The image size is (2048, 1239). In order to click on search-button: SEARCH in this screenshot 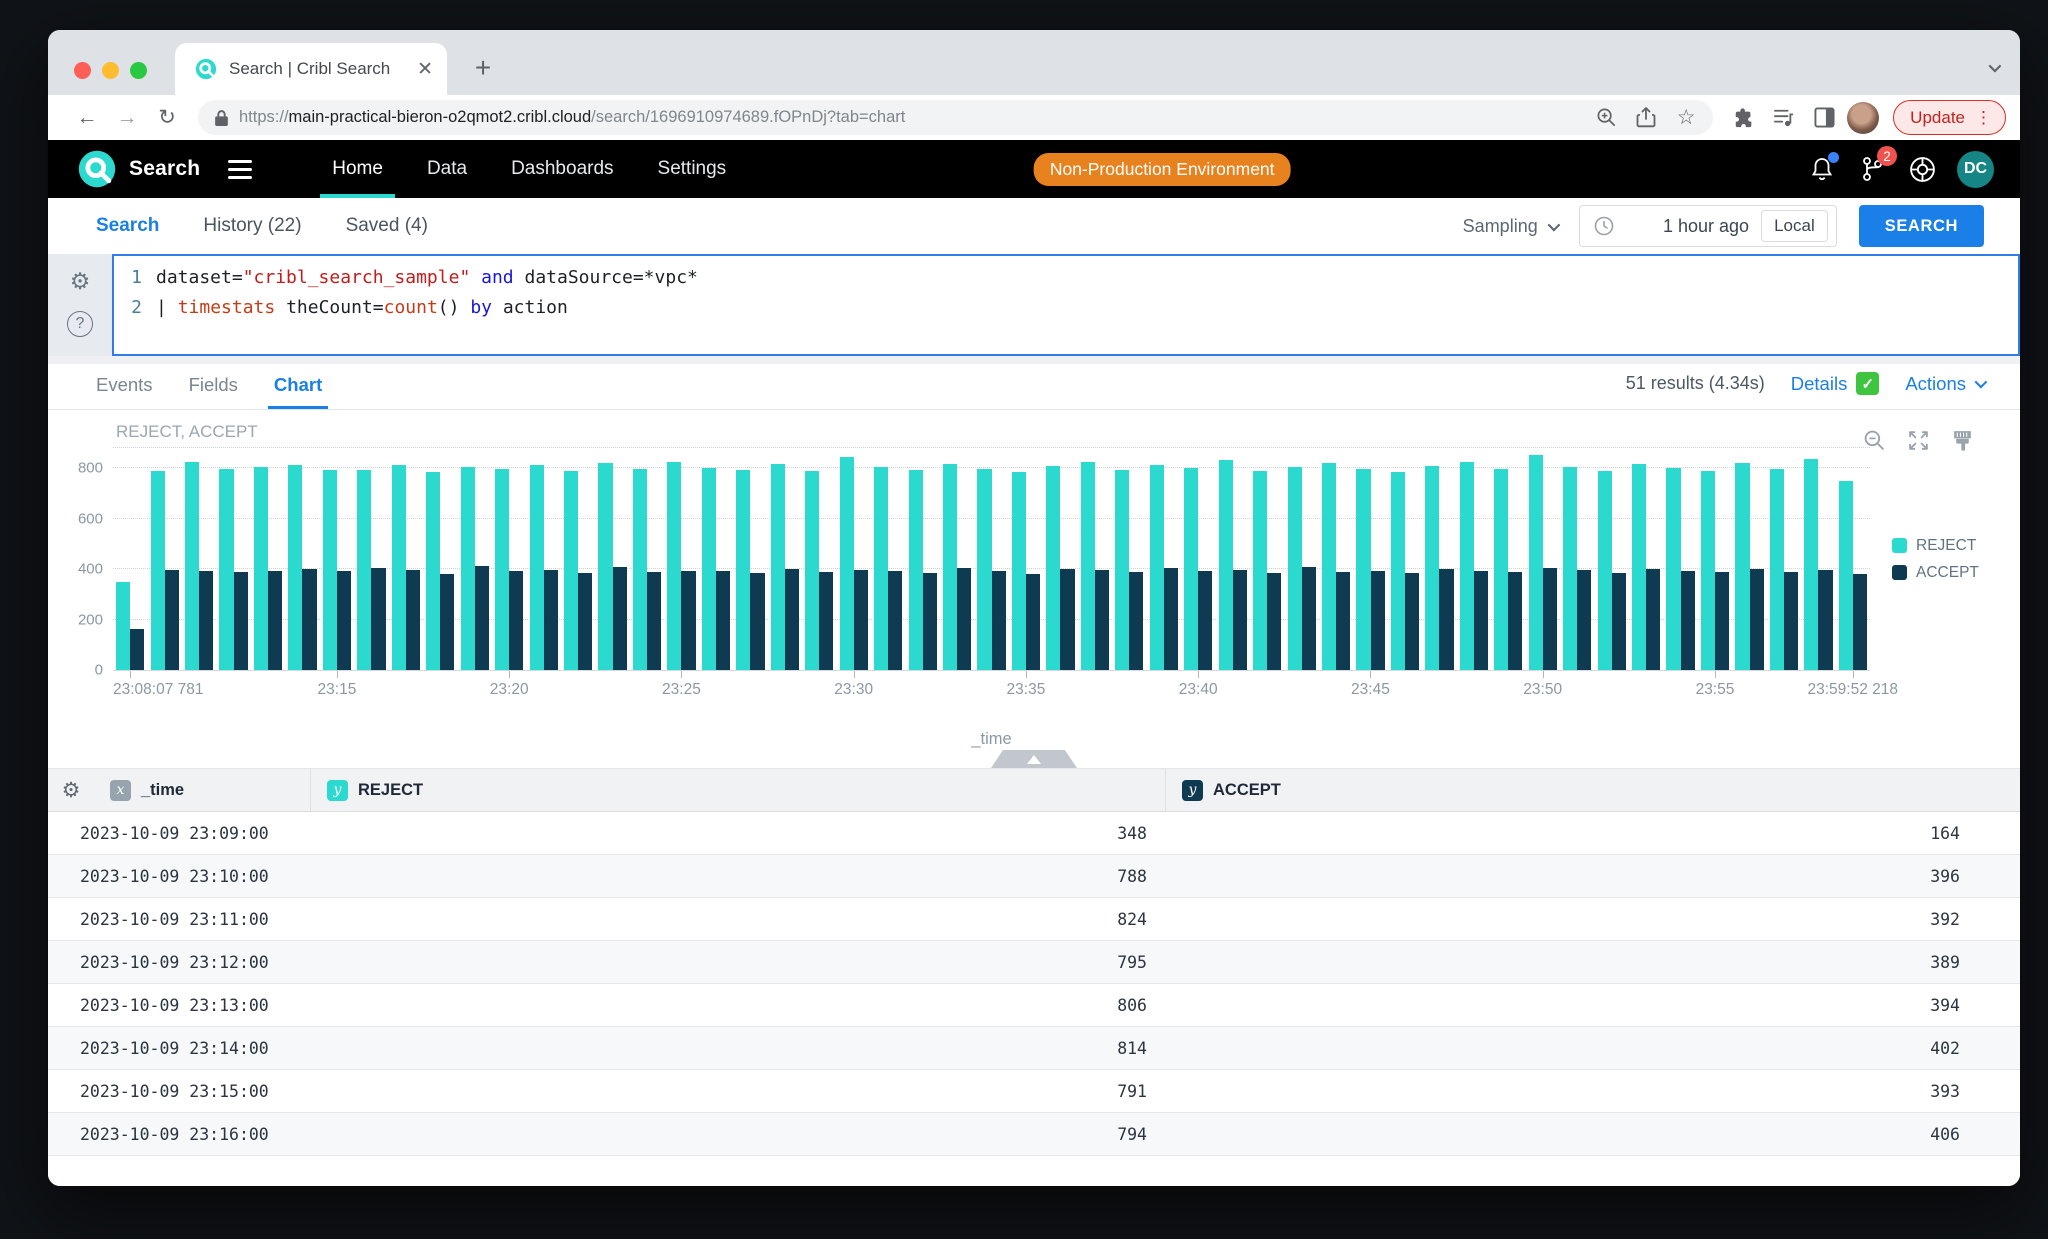, I will do `click(1921, 226)`.